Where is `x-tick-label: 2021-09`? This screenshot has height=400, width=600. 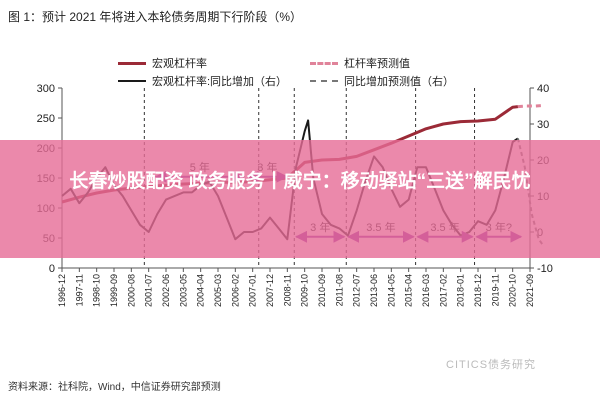 x-tick-label: 2021-09 is located at coordinates (530, 290).